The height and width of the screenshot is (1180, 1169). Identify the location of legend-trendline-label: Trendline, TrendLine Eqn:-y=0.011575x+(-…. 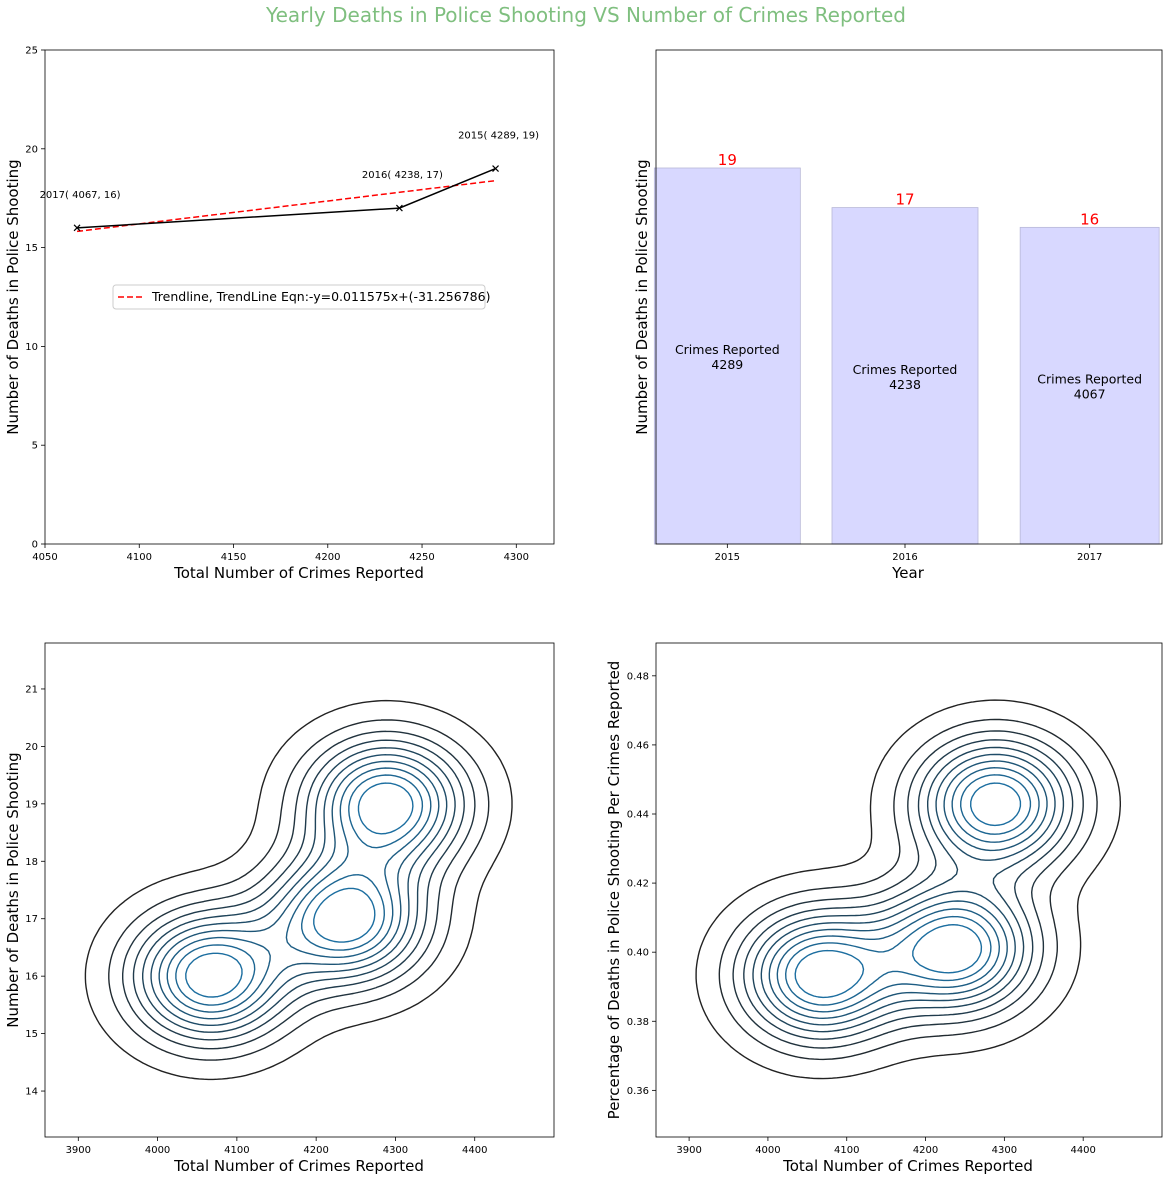
(320, 296).